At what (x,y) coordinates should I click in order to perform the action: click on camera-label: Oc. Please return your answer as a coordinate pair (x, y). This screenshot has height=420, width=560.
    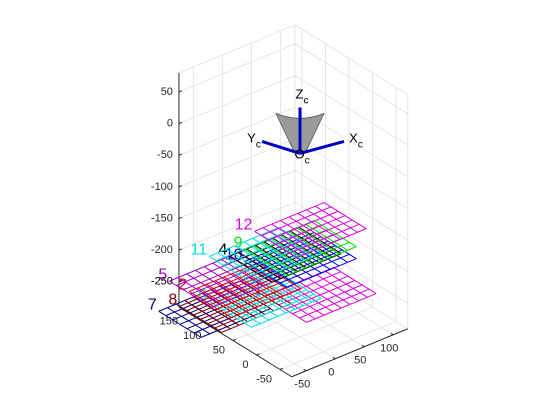
    Looking at the image, I should click on (301, 156).